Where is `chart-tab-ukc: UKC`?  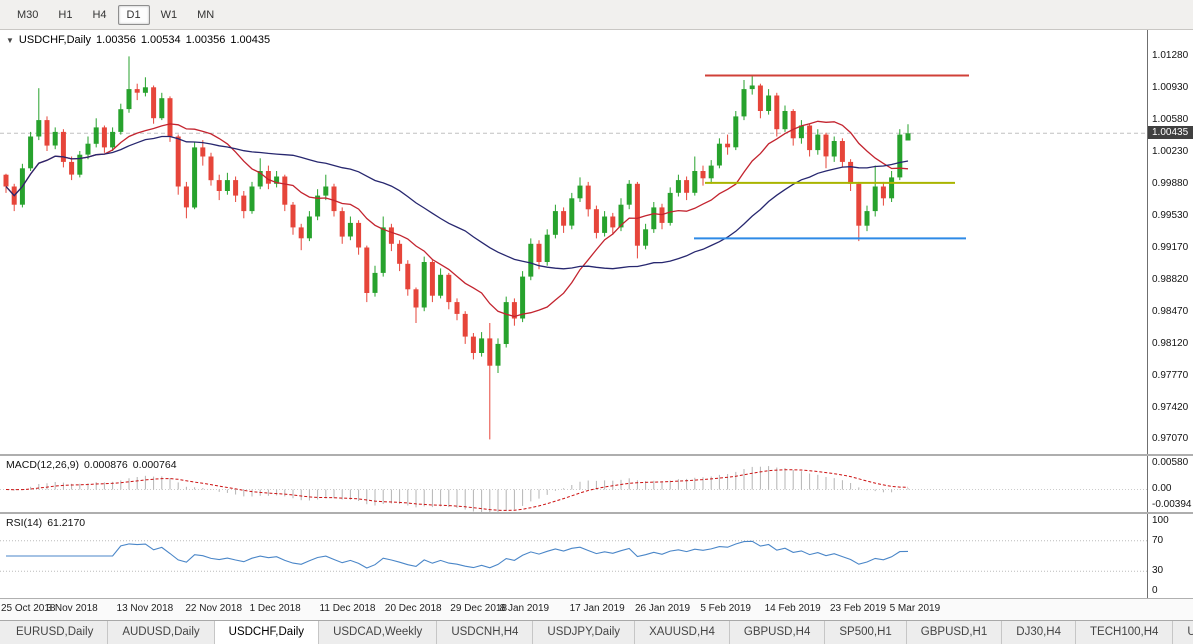
chart-tab-ukc: UKC is located at coordinates (1183, 632).